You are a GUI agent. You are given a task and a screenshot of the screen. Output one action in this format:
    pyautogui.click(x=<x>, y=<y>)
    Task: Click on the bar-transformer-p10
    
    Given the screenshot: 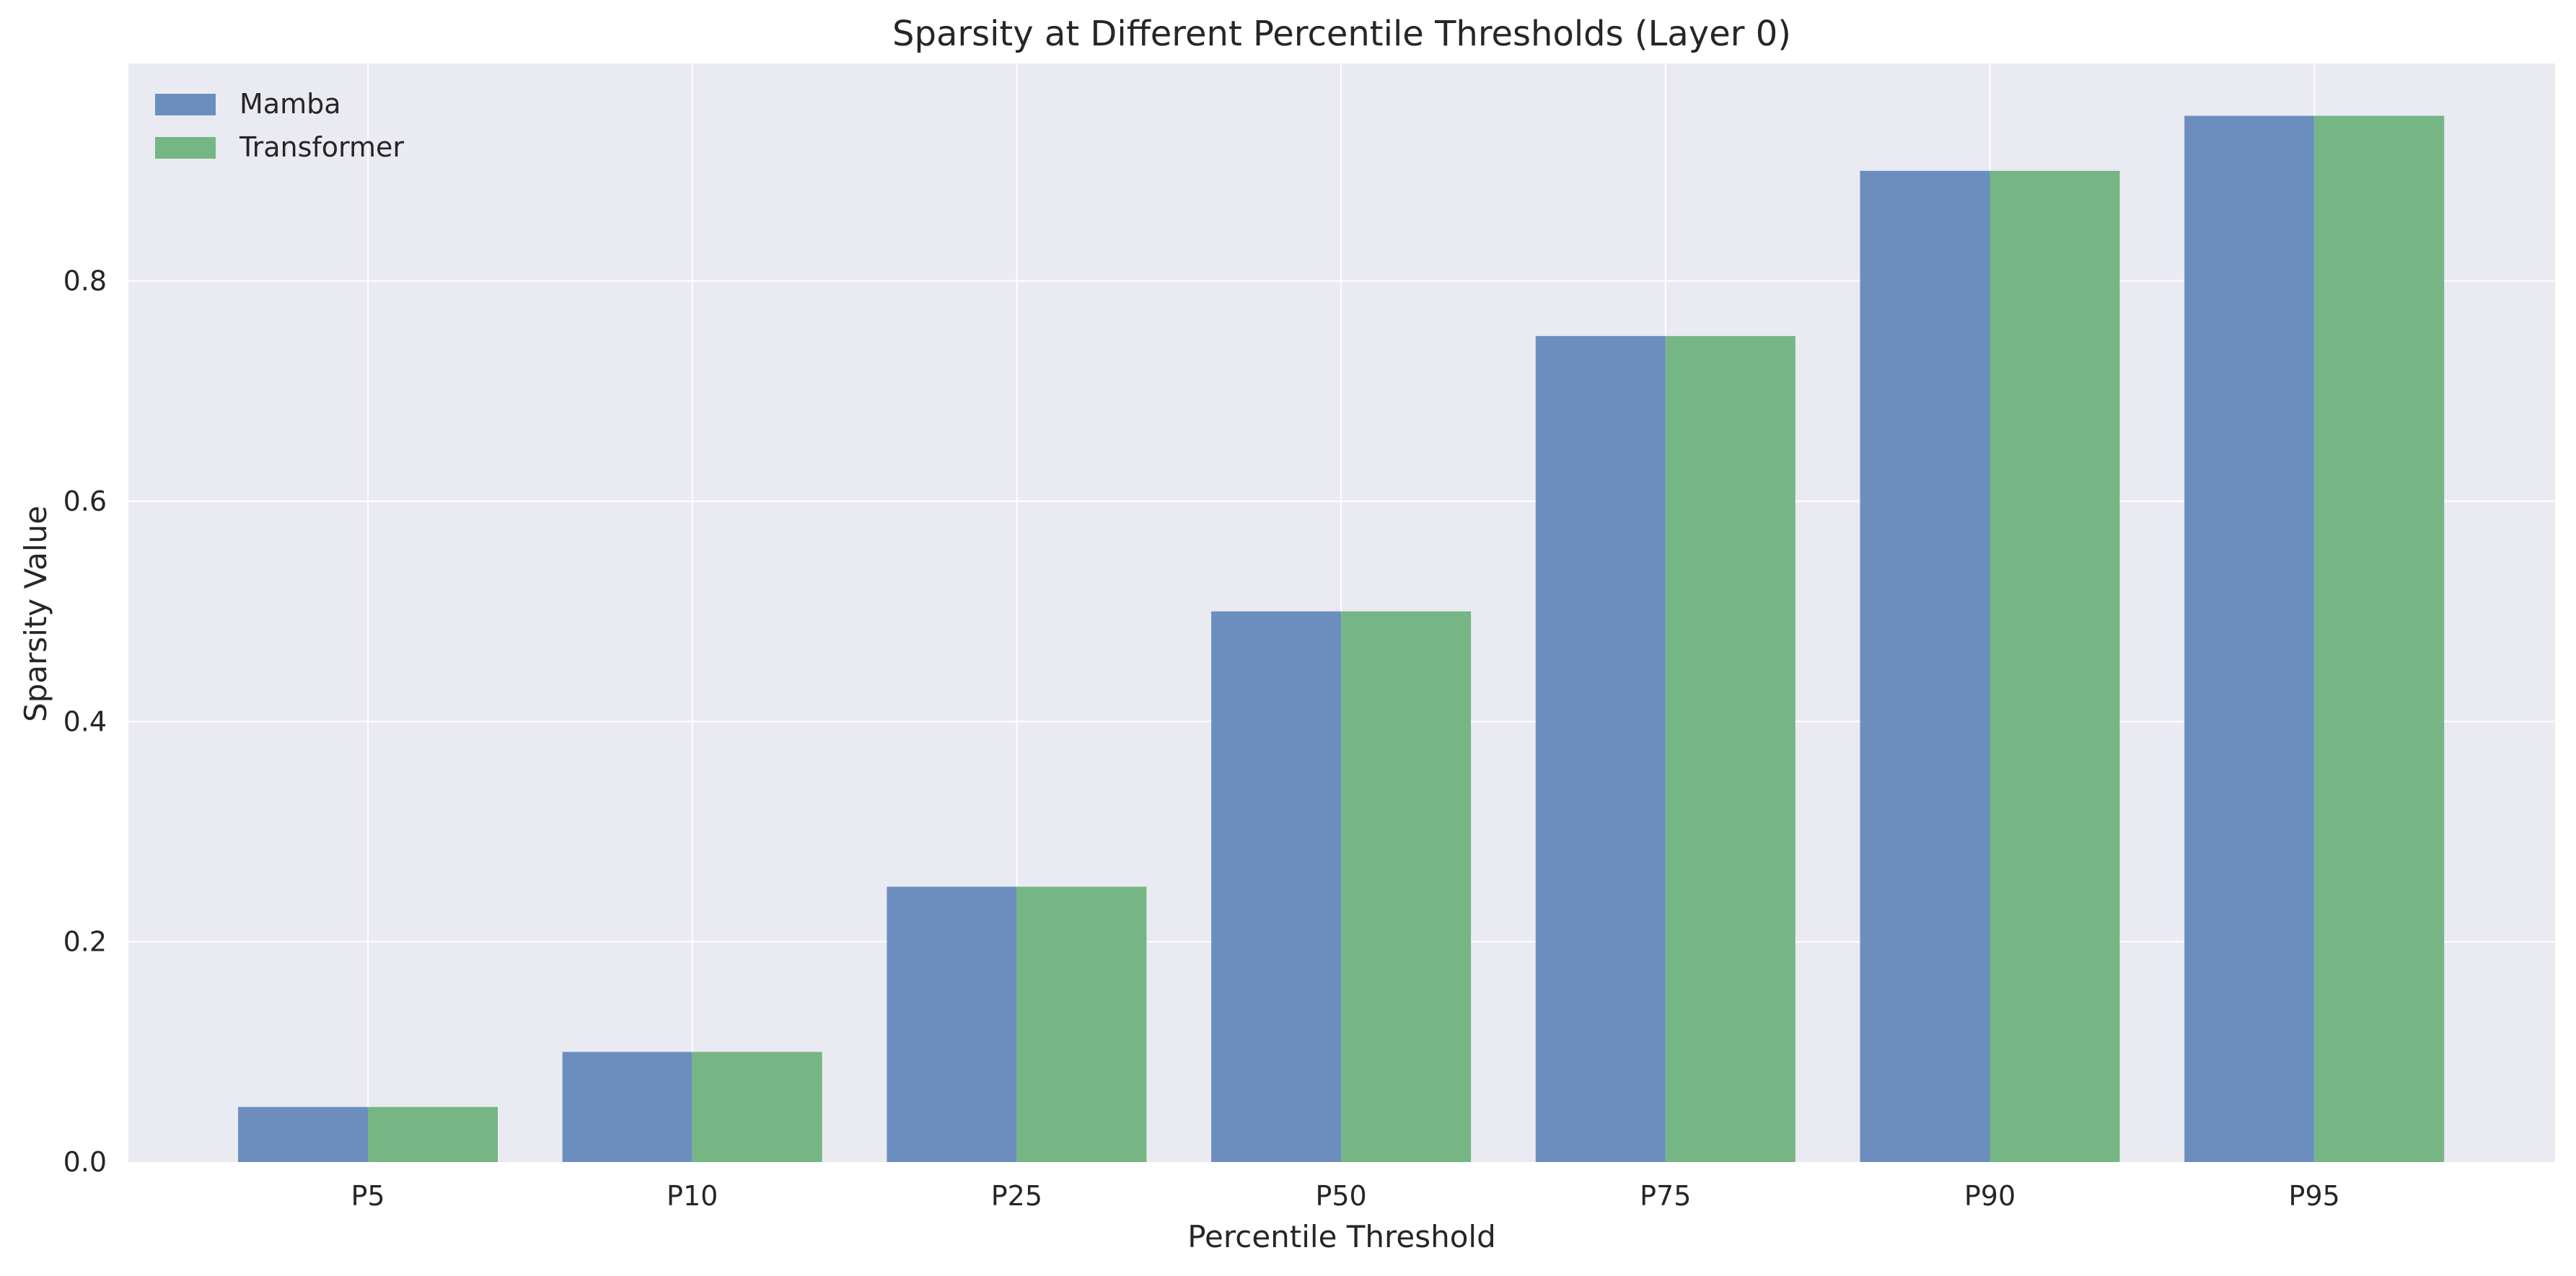 What is the action you would take?
    pyautogui.click(x=757, y=1107)
    